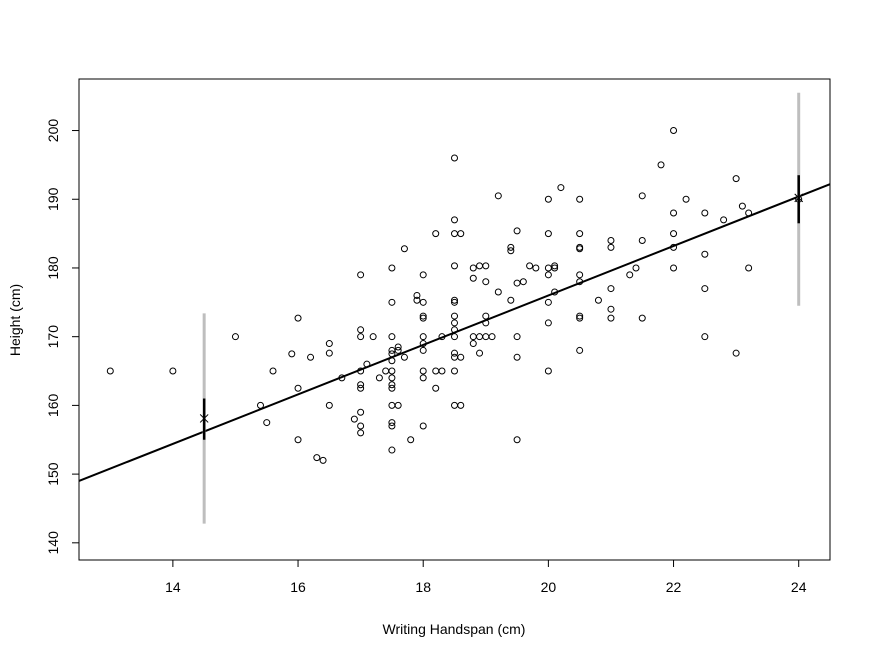 The image size is (870, 658). I want to click on y-tick-label: 150, so click(53, 474).